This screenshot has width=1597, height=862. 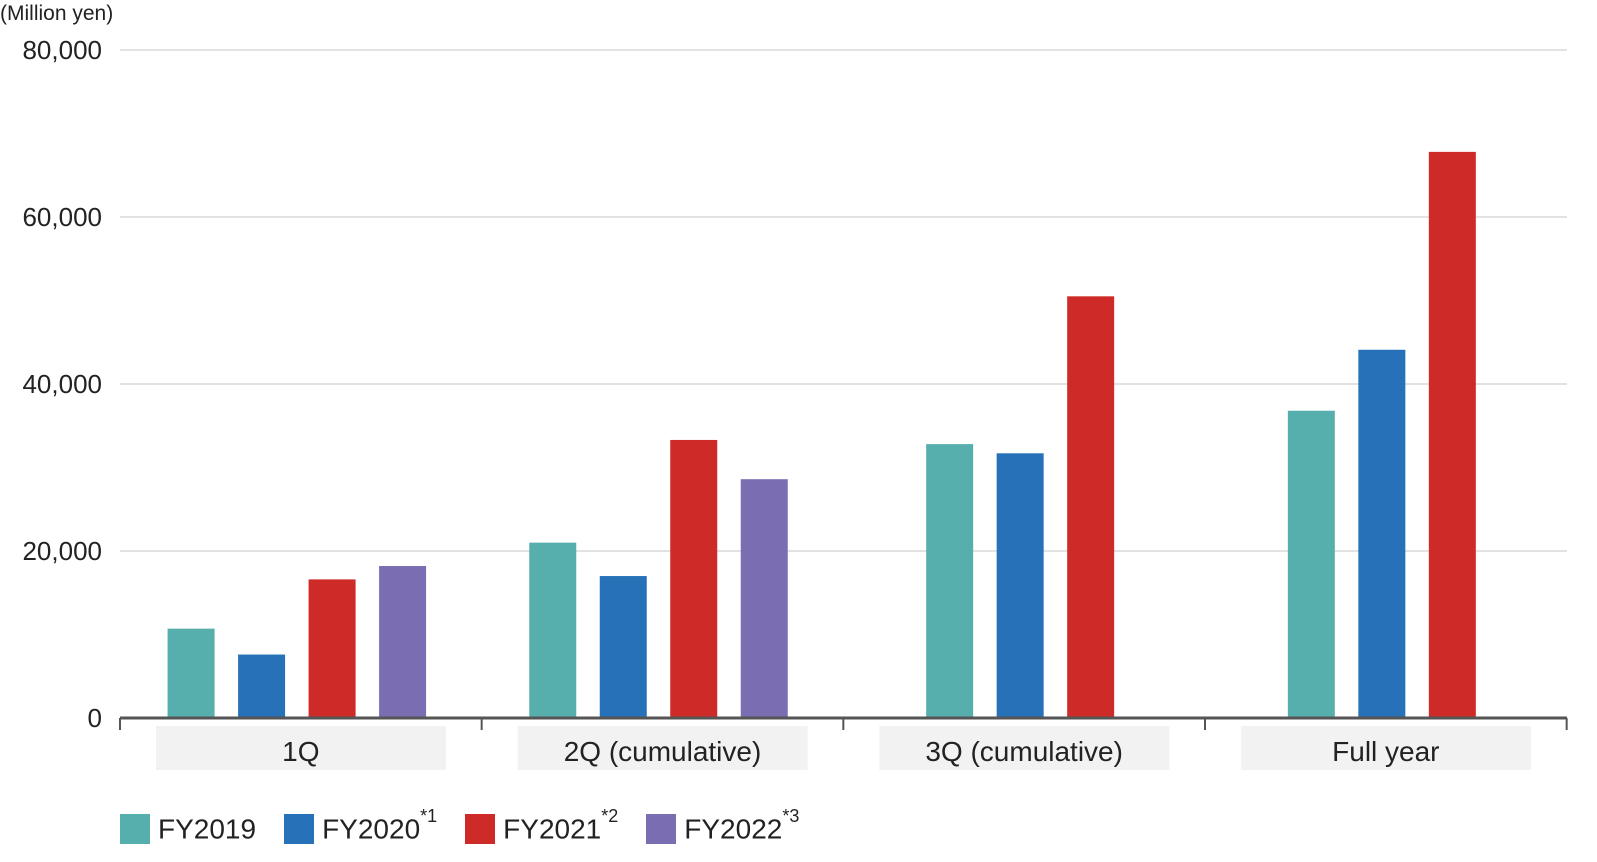 What do you see at coordinates (62, 50) in the screenshot?
I see `y-tick-label: 80,000` at bounding box center [62, 50].